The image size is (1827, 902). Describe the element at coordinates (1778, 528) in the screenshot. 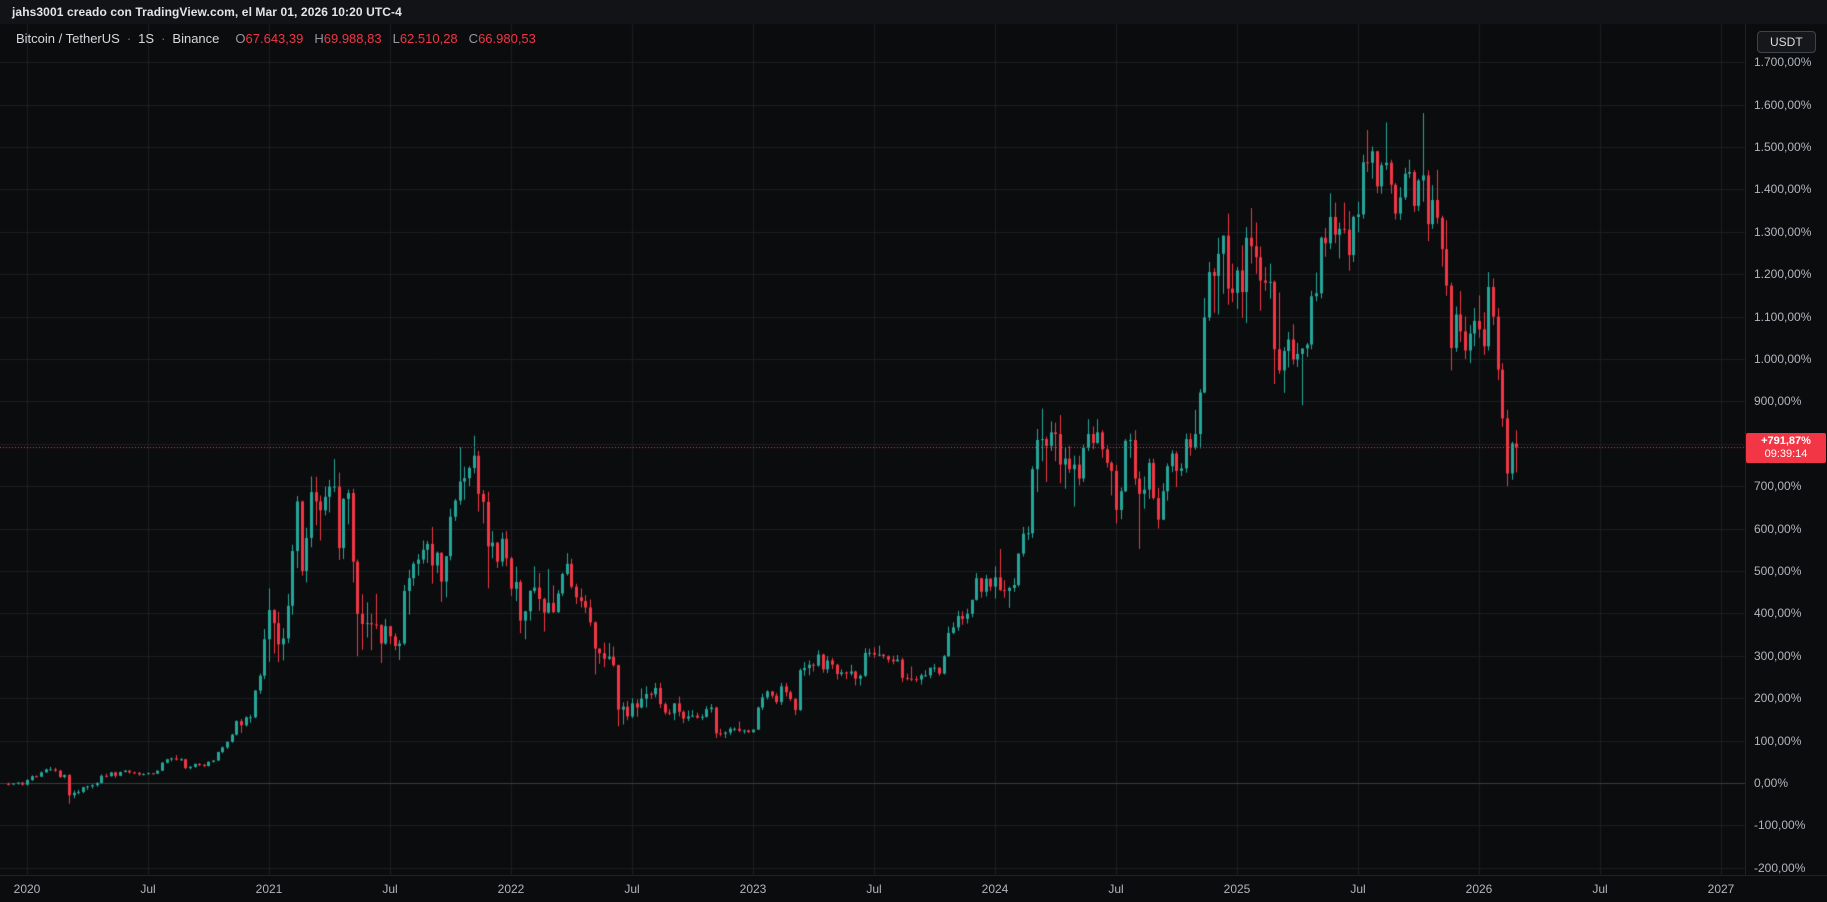

I see `price-axis-tick: 600,00%` at that location.